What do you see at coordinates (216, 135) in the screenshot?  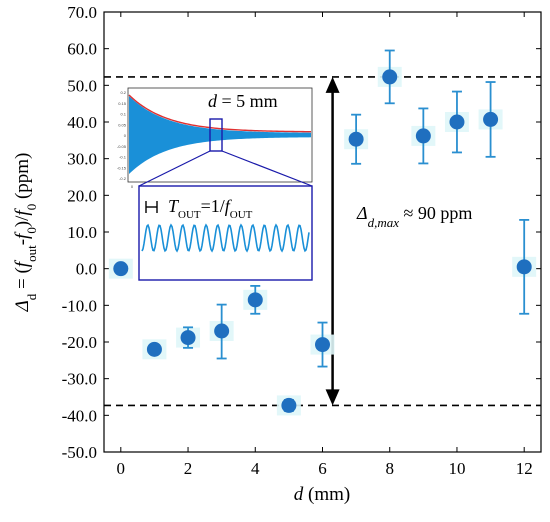 I see `inset-zoom-box` at bounding box center [216, 135].